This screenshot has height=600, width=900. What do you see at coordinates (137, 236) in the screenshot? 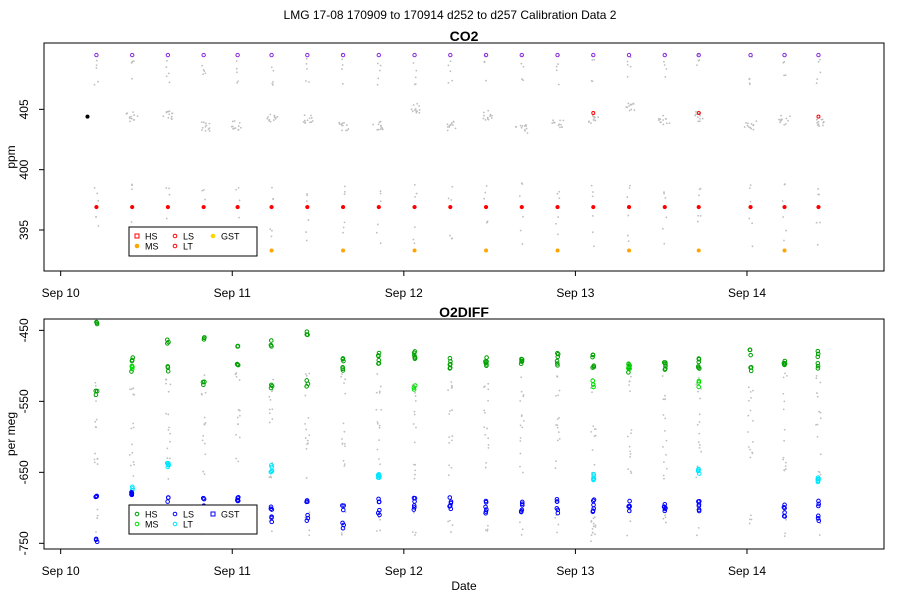
I see `co2-legend-marker` at bounding box center [137, 236].